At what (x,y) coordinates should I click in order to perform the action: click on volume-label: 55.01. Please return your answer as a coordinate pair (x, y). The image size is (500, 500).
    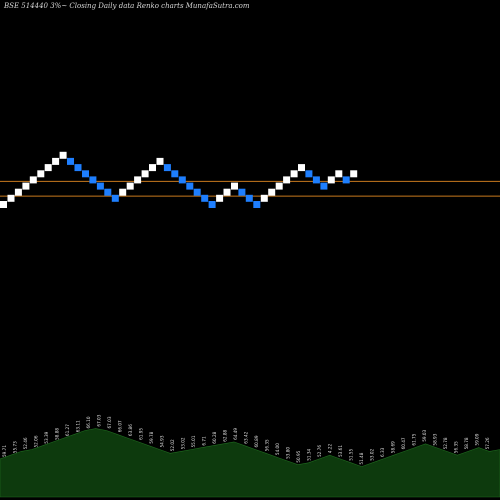
    Looking at the image, I should click on (193, 441).